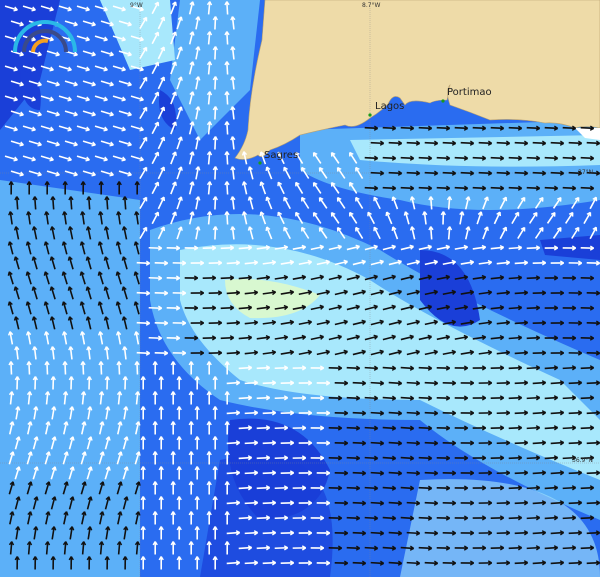  What do you see at coordinates (281, 155) in the screenshot?
I see `place-label-sagres: Sagres` at bounding box center [281, 155].